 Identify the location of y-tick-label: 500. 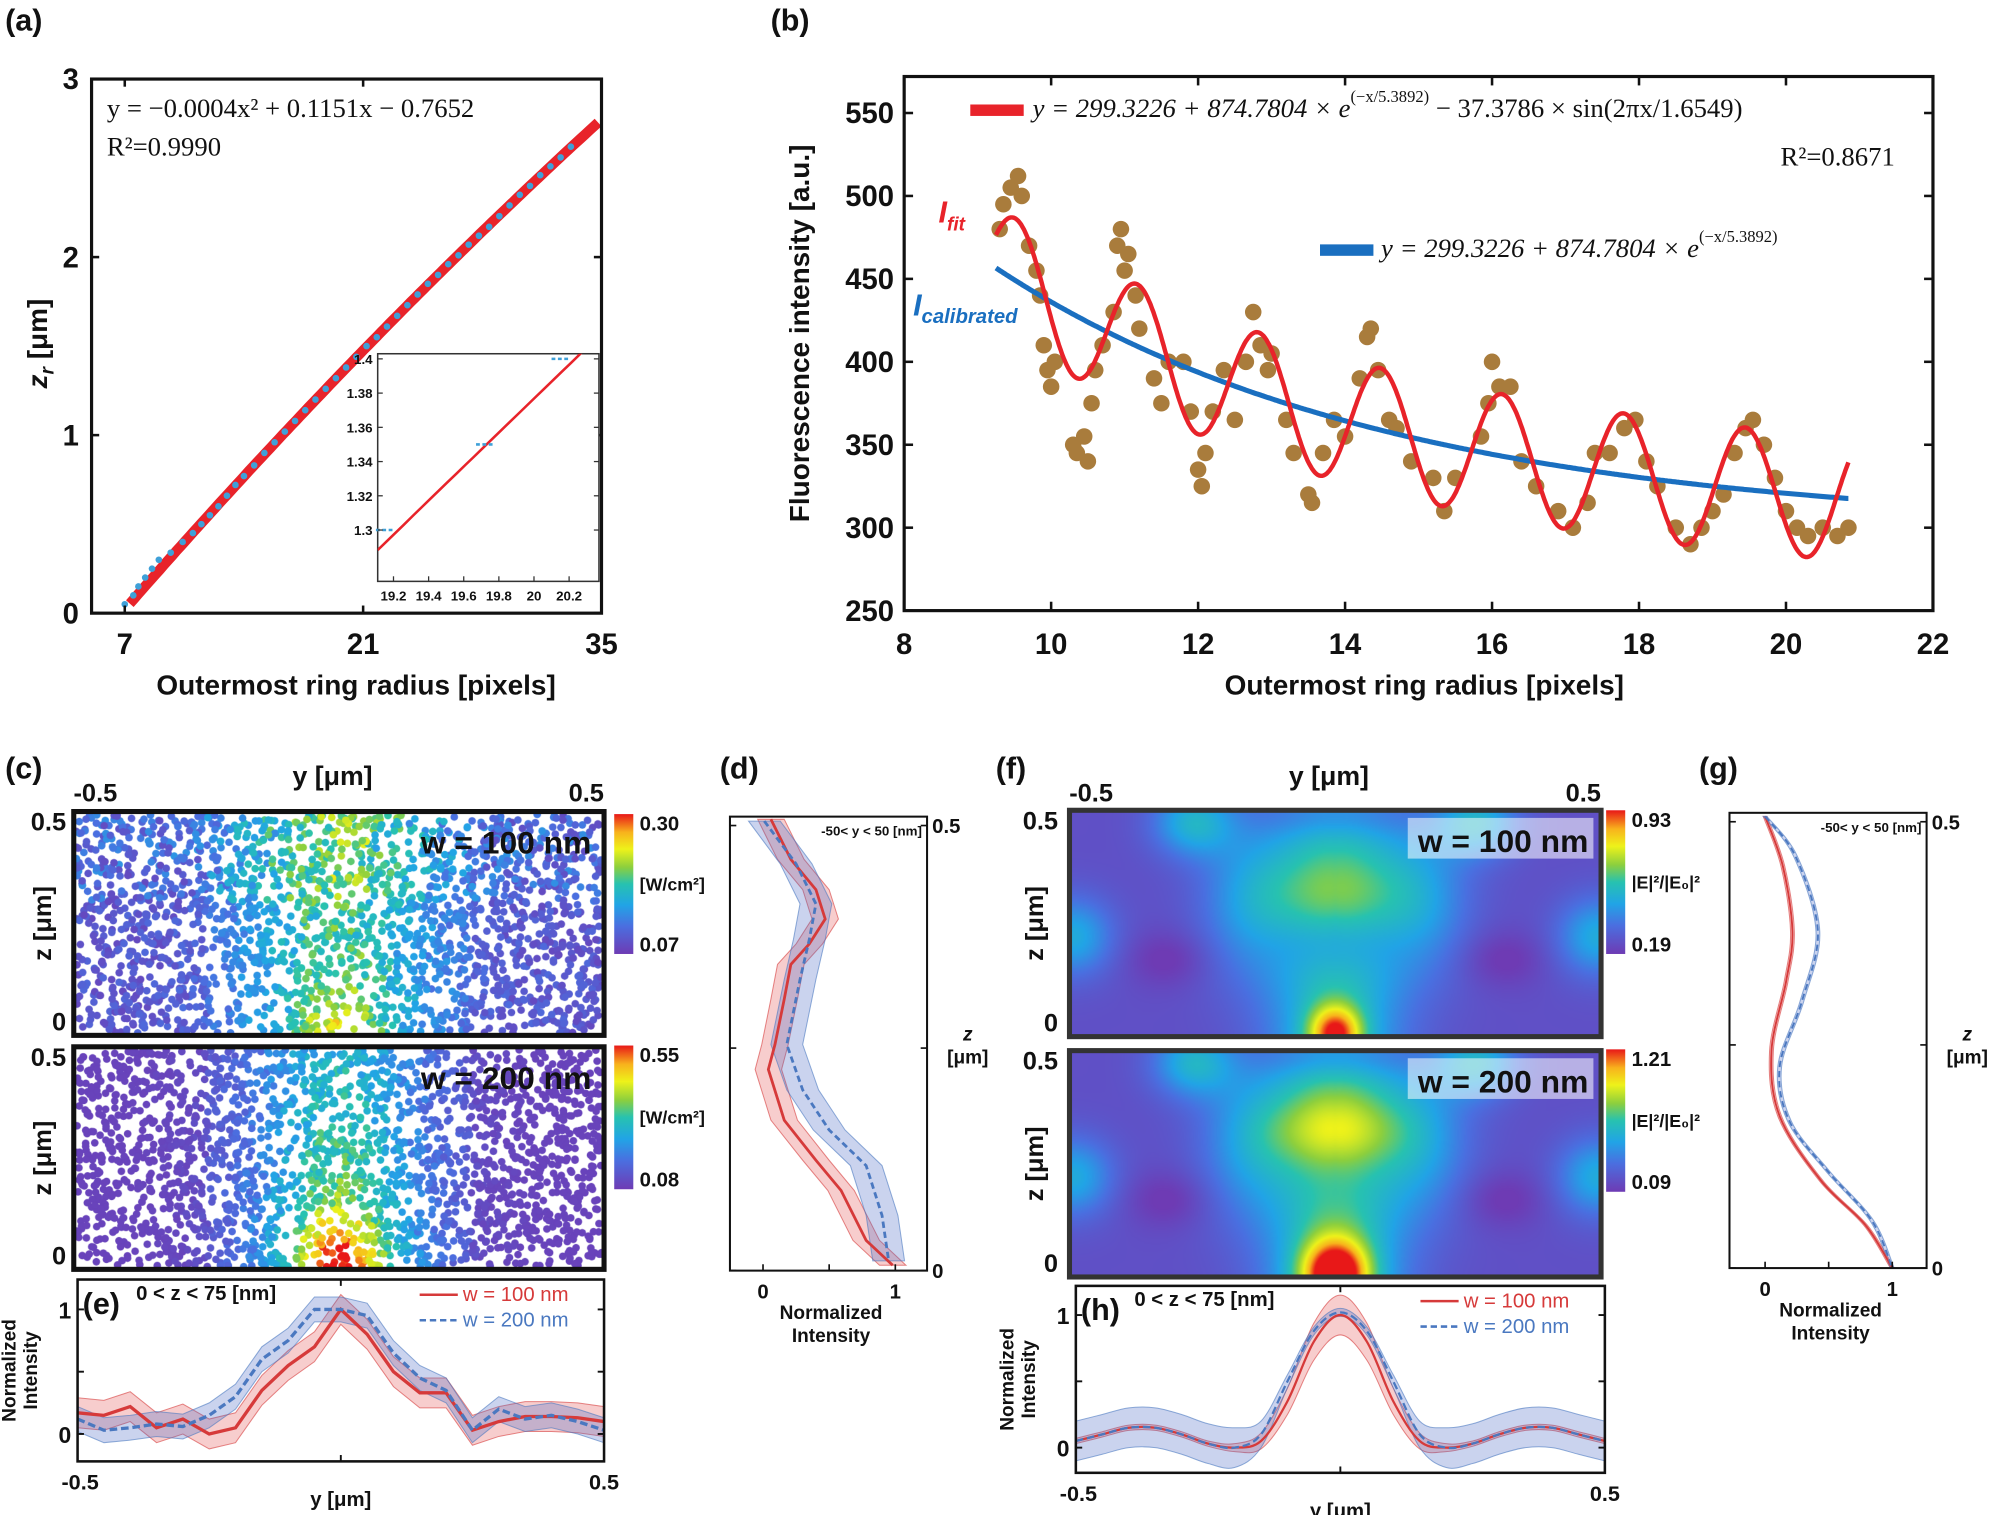
(869, 197).